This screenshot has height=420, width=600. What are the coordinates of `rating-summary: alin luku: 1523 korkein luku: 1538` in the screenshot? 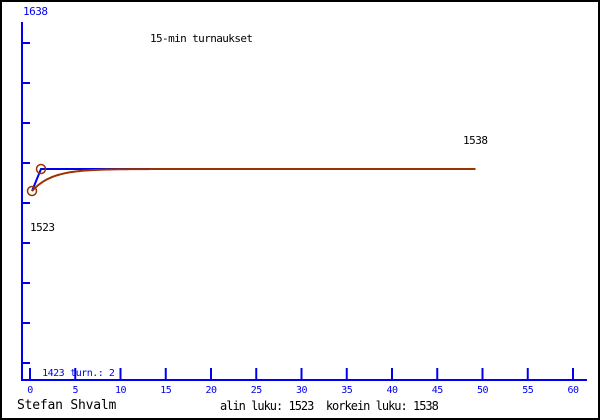 It's located at (329, 406).